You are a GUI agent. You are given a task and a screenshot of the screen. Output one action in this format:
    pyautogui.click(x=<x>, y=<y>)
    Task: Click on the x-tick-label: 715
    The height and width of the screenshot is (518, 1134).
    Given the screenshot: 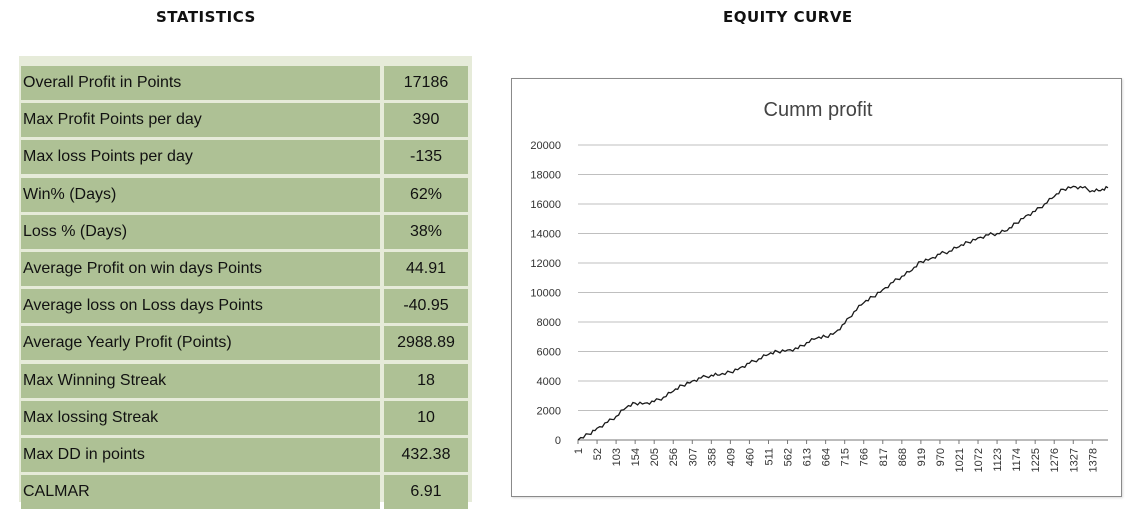 What is the action you would take?
    pyautogui.click(x=846, y=457)
    